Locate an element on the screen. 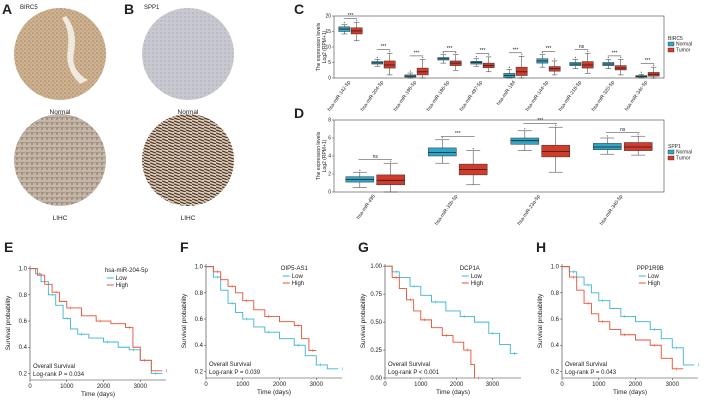 Image resolution: width=708 pixels, height=403 pixels. p-value: P = 0.039 is located at coordinates (247, 373).